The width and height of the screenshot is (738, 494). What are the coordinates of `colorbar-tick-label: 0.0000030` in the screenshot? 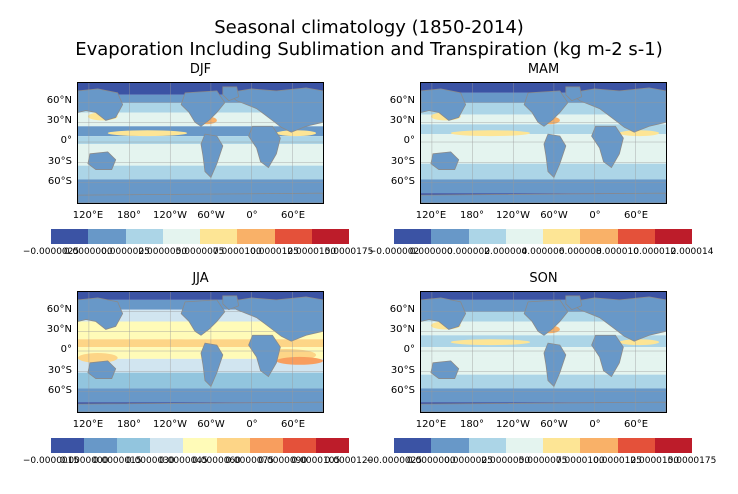 It's located at (150, 461).